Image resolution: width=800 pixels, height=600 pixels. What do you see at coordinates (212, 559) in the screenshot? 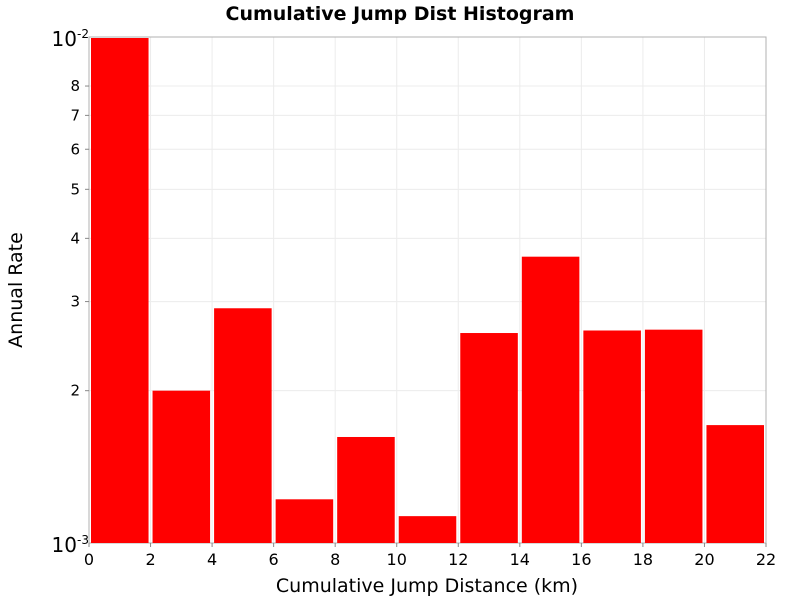
I see `x-tick-label: 4` at bounding box center [212, 559].